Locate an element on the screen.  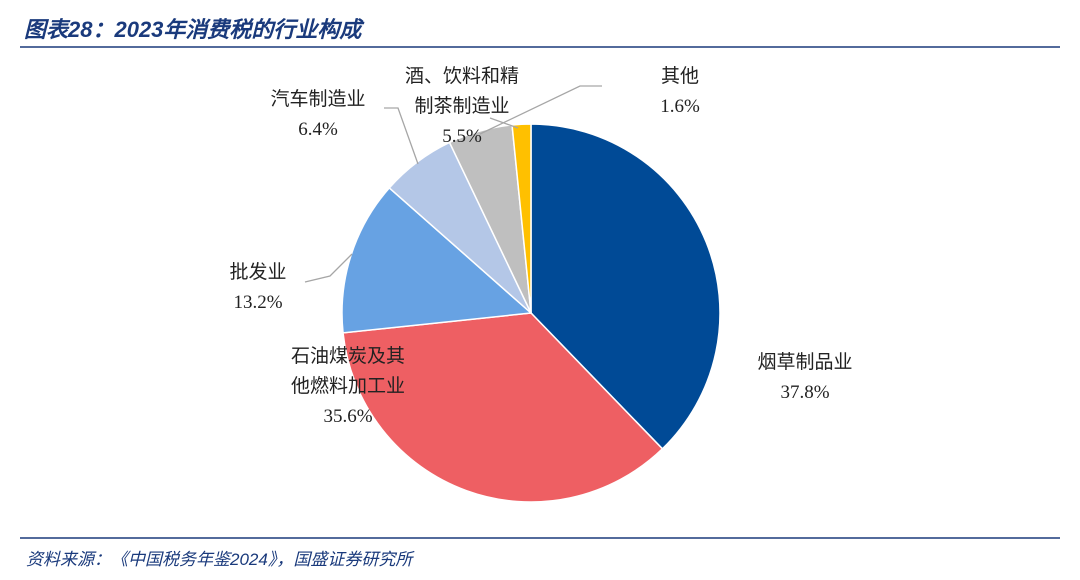
value-label: 35.6% is located at coordinates (348, 416).